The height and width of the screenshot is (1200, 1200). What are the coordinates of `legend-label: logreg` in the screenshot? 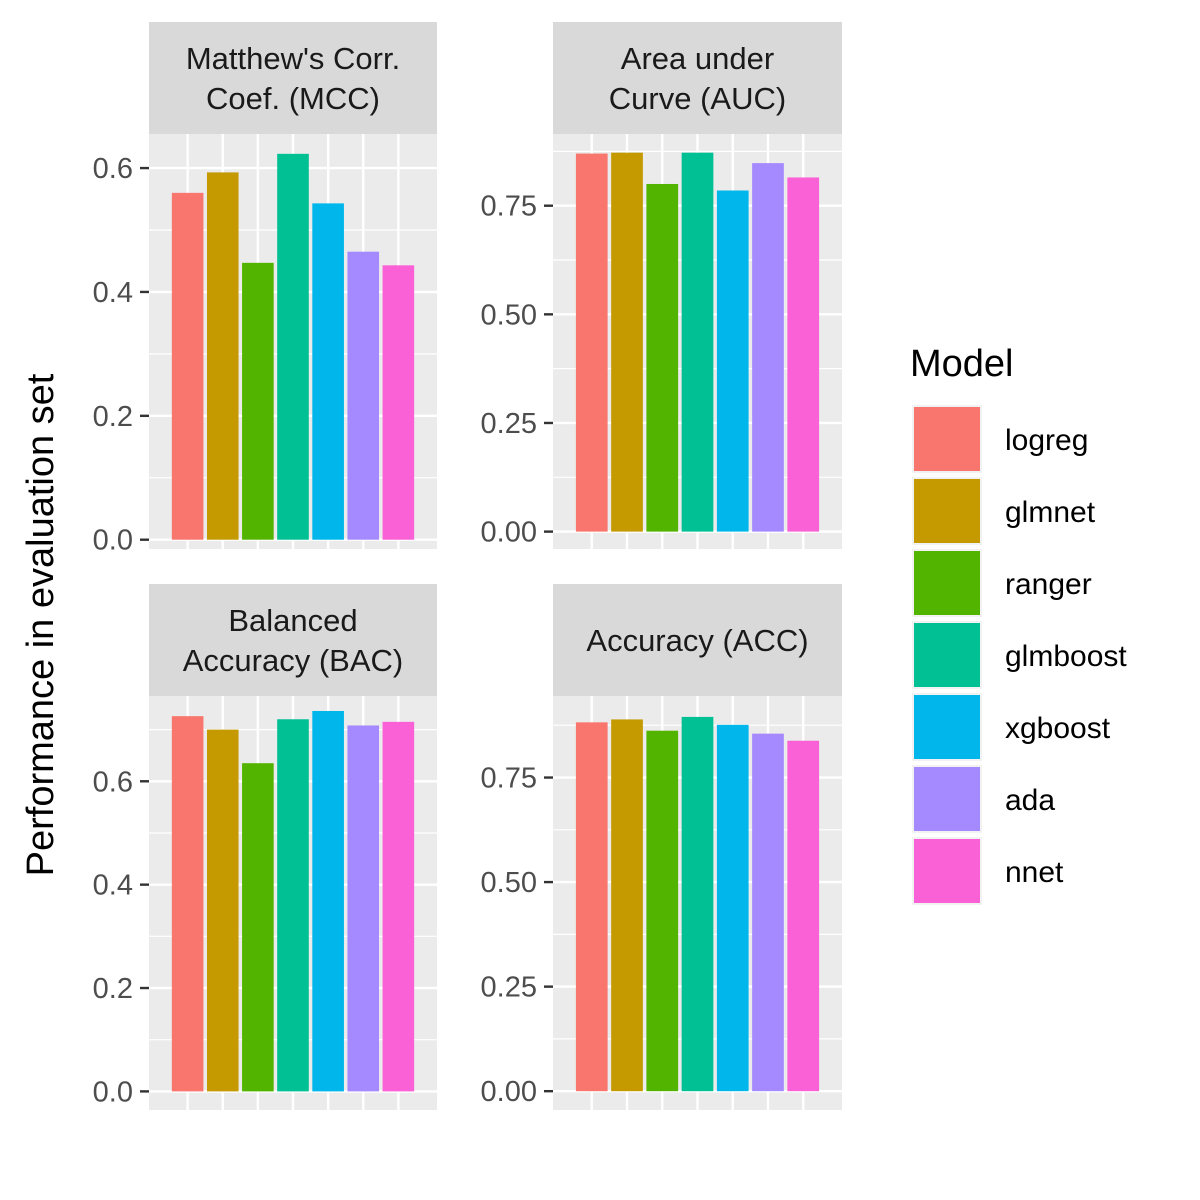 It's located at (1046, 440).